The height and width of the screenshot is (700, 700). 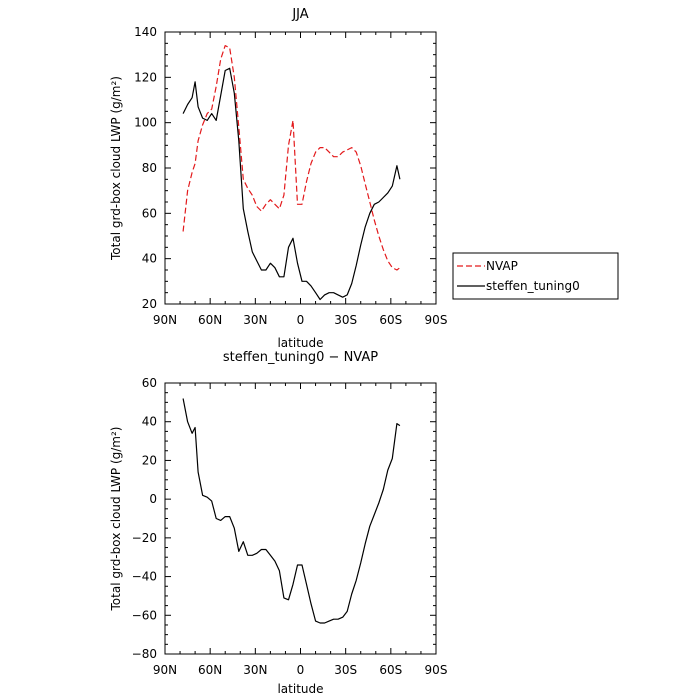 What do you see at coordinates (291, 511) in the screenshot?
I see `series-line-difference` at bounding box center [291, 511].